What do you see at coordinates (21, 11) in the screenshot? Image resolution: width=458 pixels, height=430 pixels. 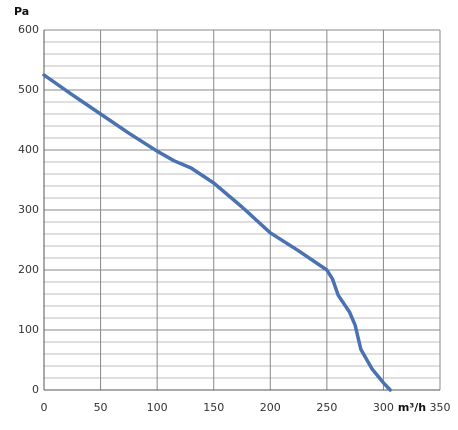 I see `y-axis-title: Pa` at bounding box center [21, 11].